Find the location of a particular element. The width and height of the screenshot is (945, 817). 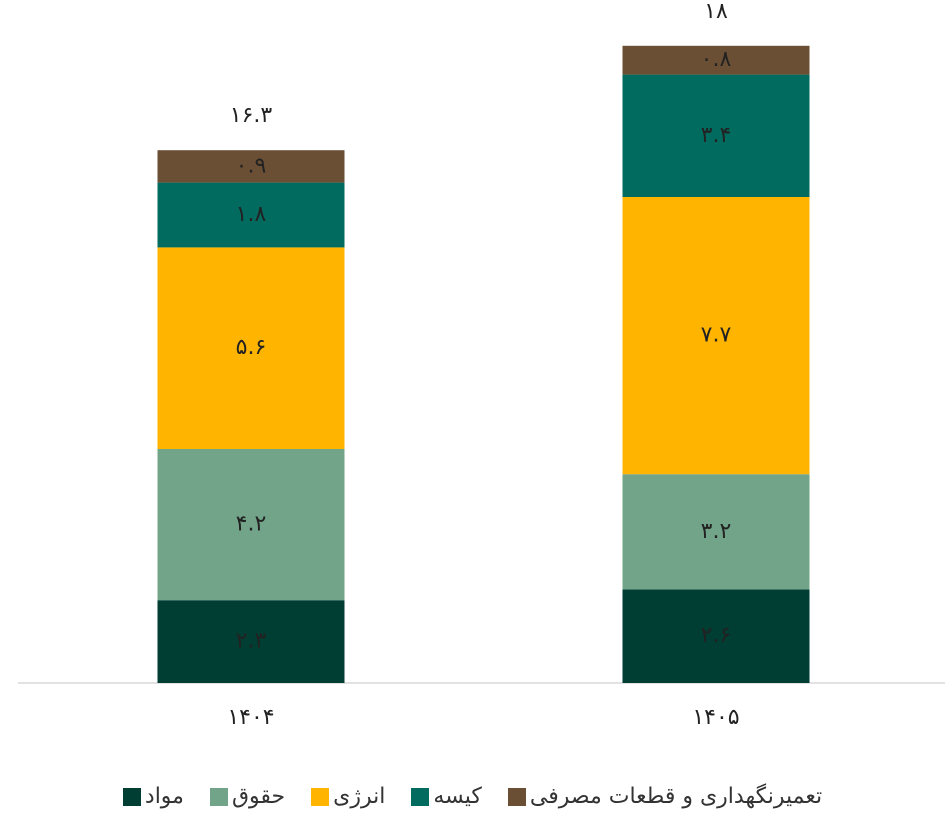

data-label: ۰.۹ is located at coordinates (251, 165).